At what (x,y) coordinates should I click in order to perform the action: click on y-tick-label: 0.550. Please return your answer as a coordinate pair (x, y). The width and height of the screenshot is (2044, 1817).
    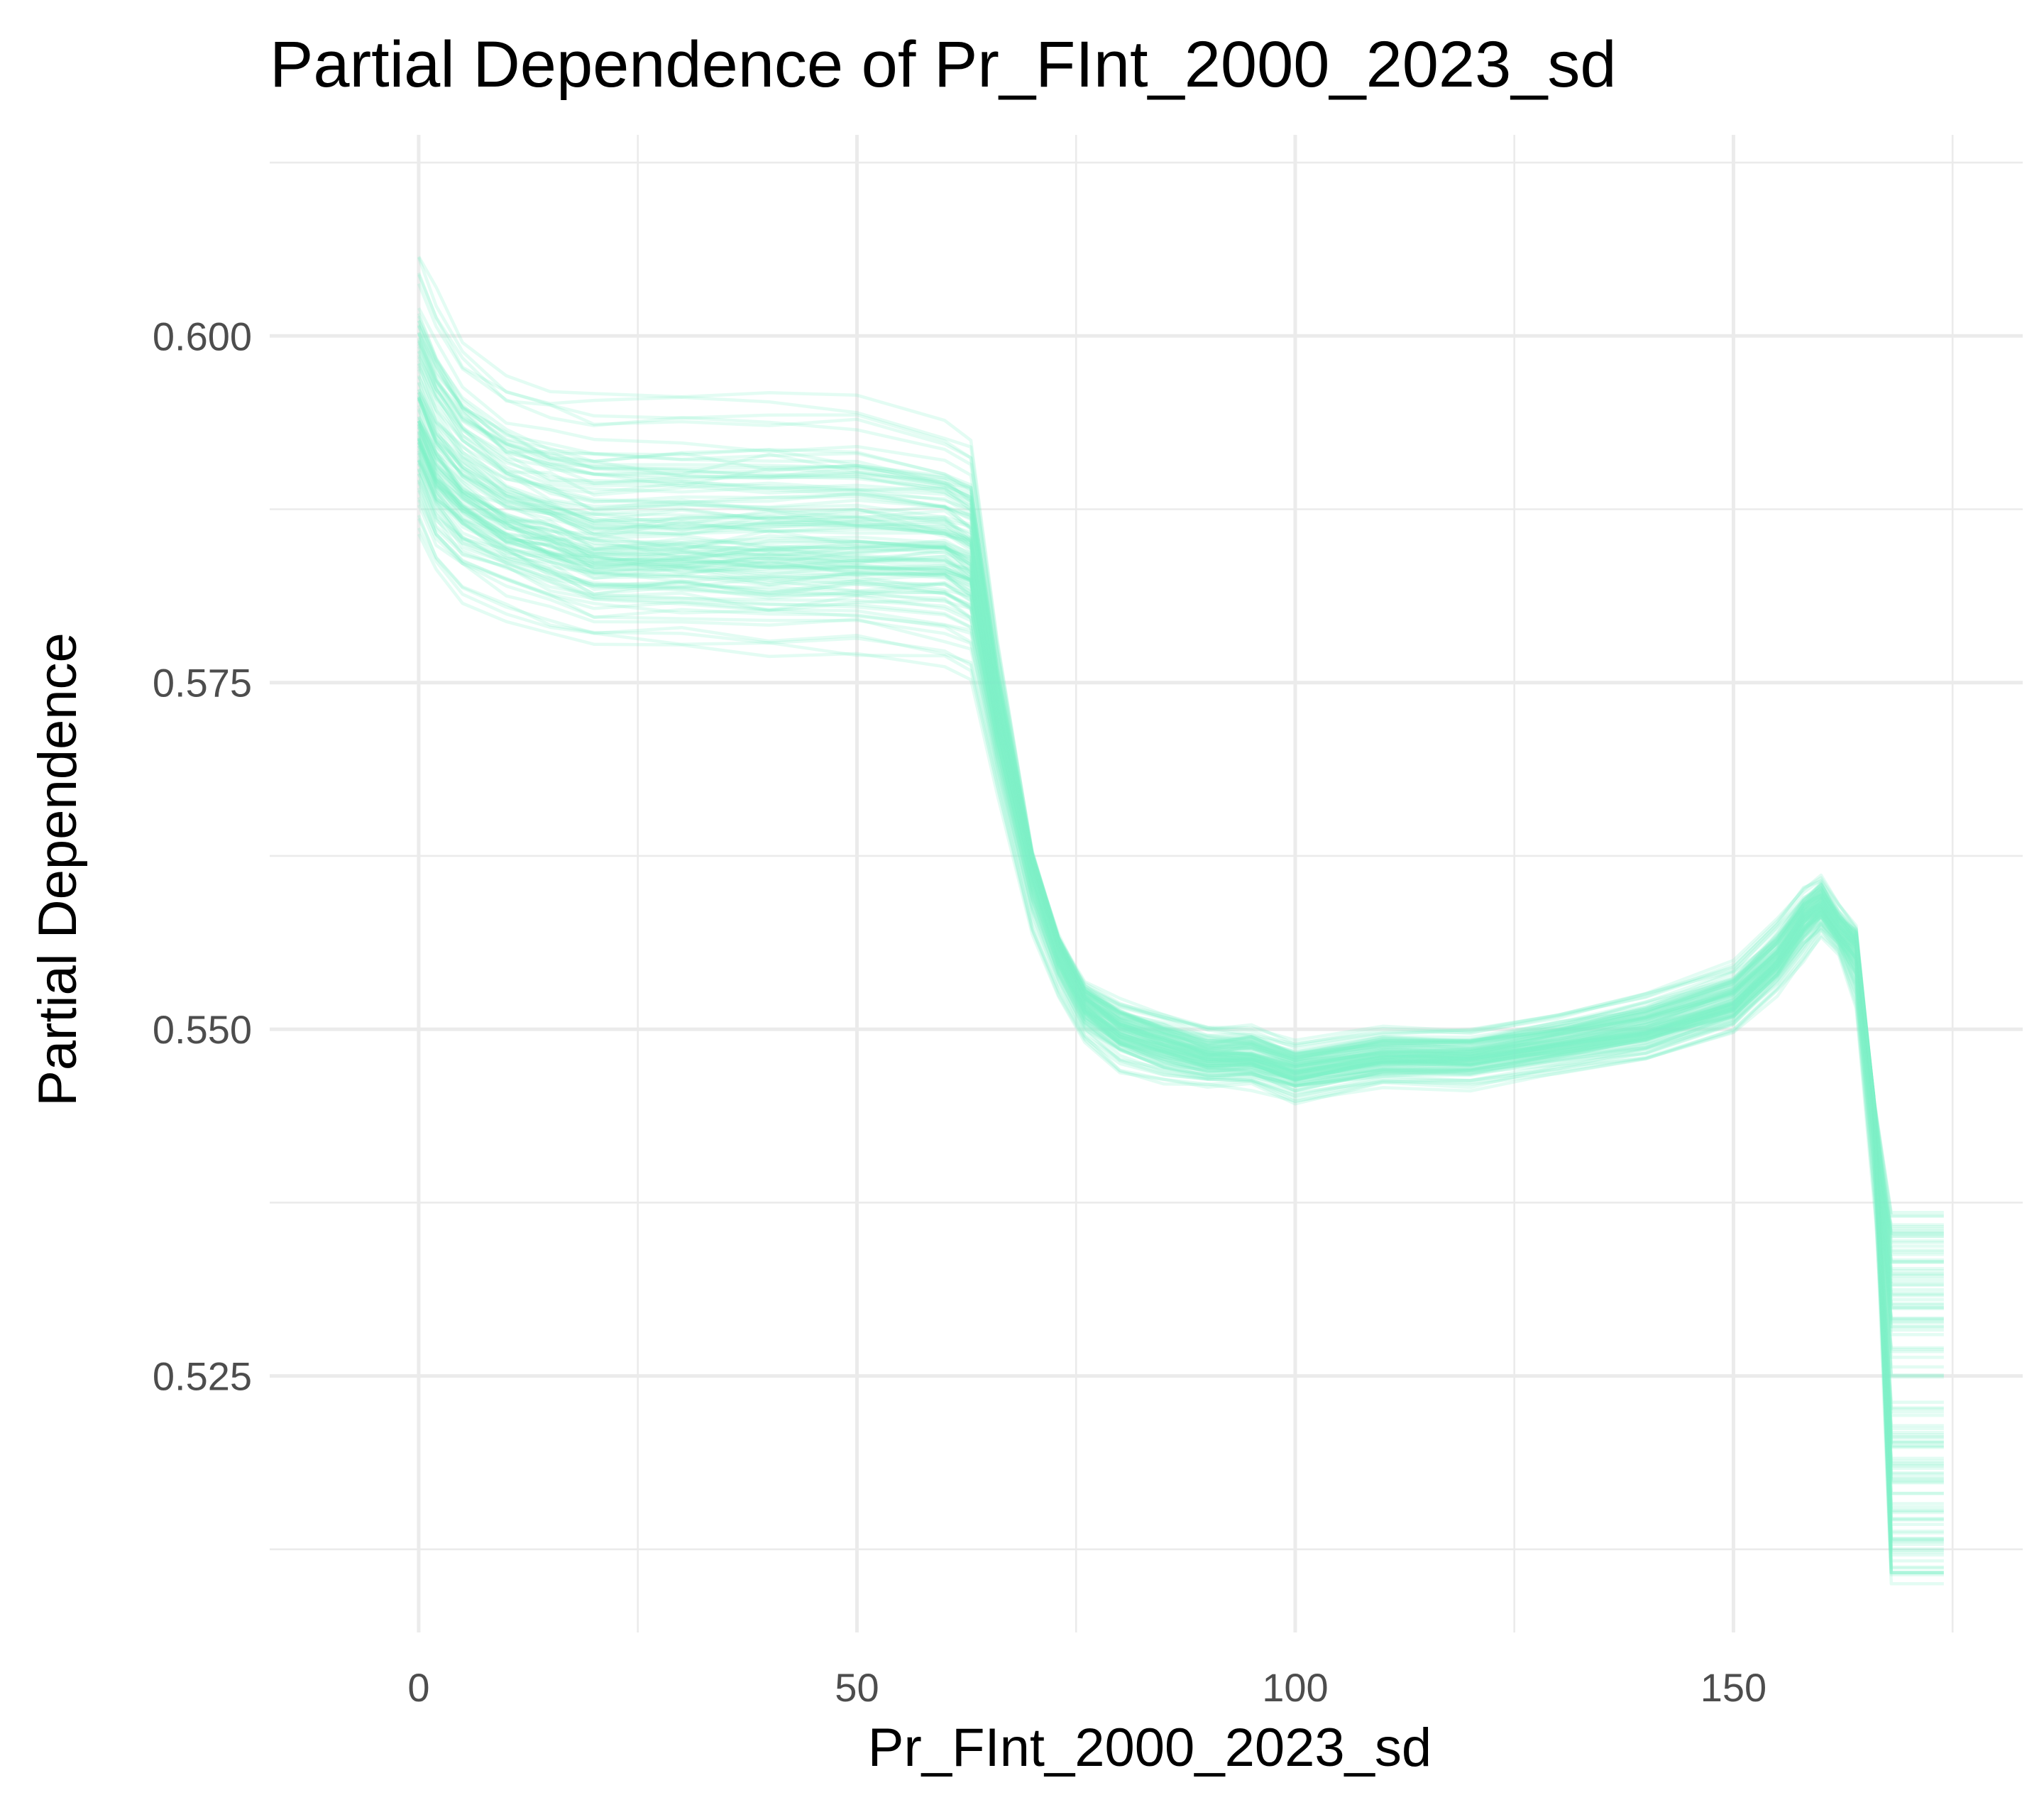
    Looking at the image, I should click on (202, 1029).